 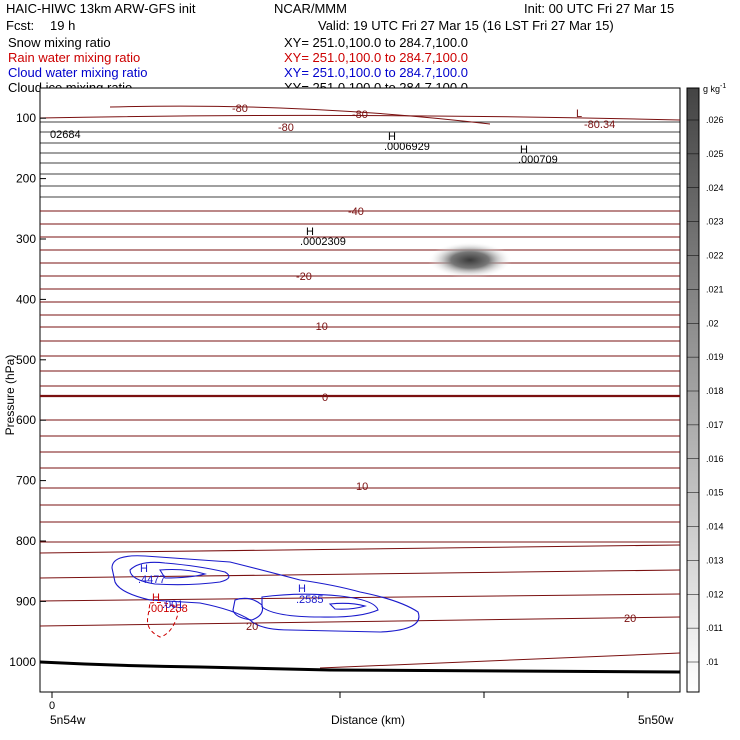 I want to click on init-time: Init: 00 UTC Fri 27 Mar 15, so click(x=599, y=8).